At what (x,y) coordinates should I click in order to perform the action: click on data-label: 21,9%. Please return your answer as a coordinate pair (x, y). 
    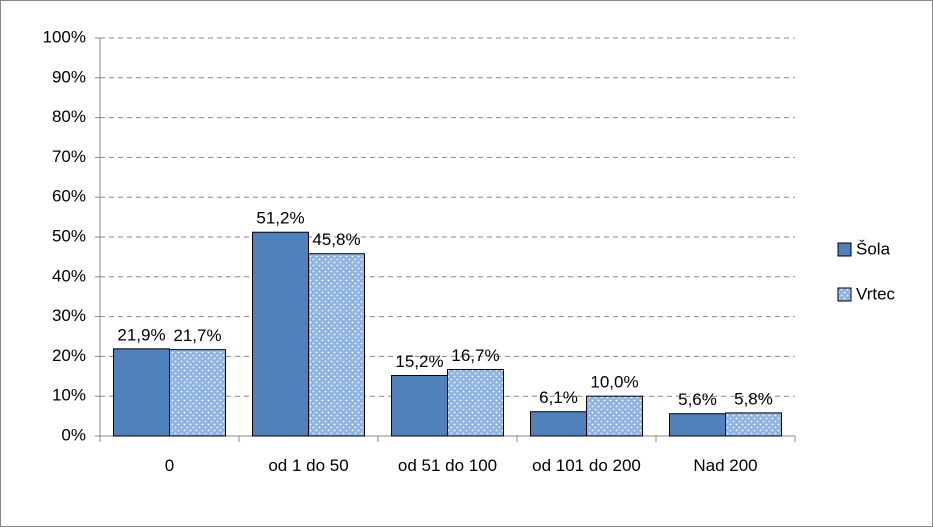
    Looking at the image, I should click on (141, 334).